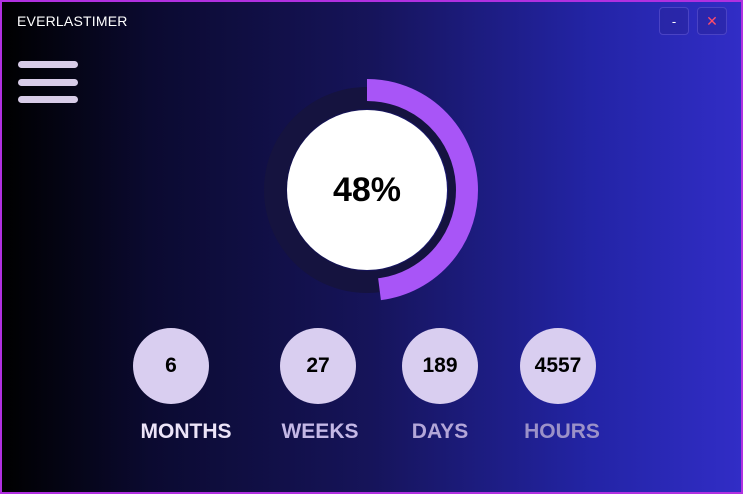 This screenshot has width=743, height=494. I want to click on months-value: 6, so click(171, 366).